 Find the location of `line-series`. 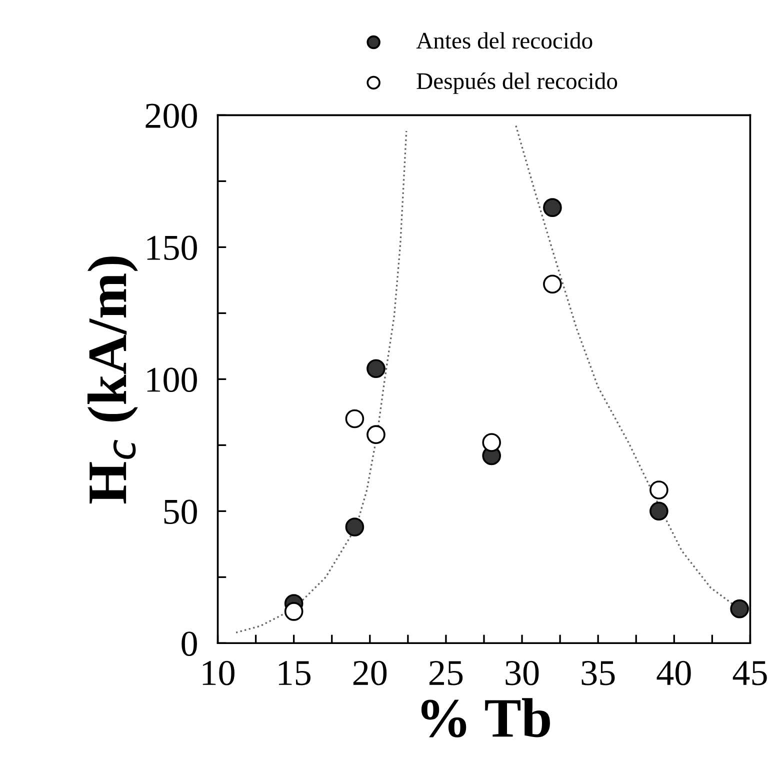

line-series is located at coordinates (321, 382).